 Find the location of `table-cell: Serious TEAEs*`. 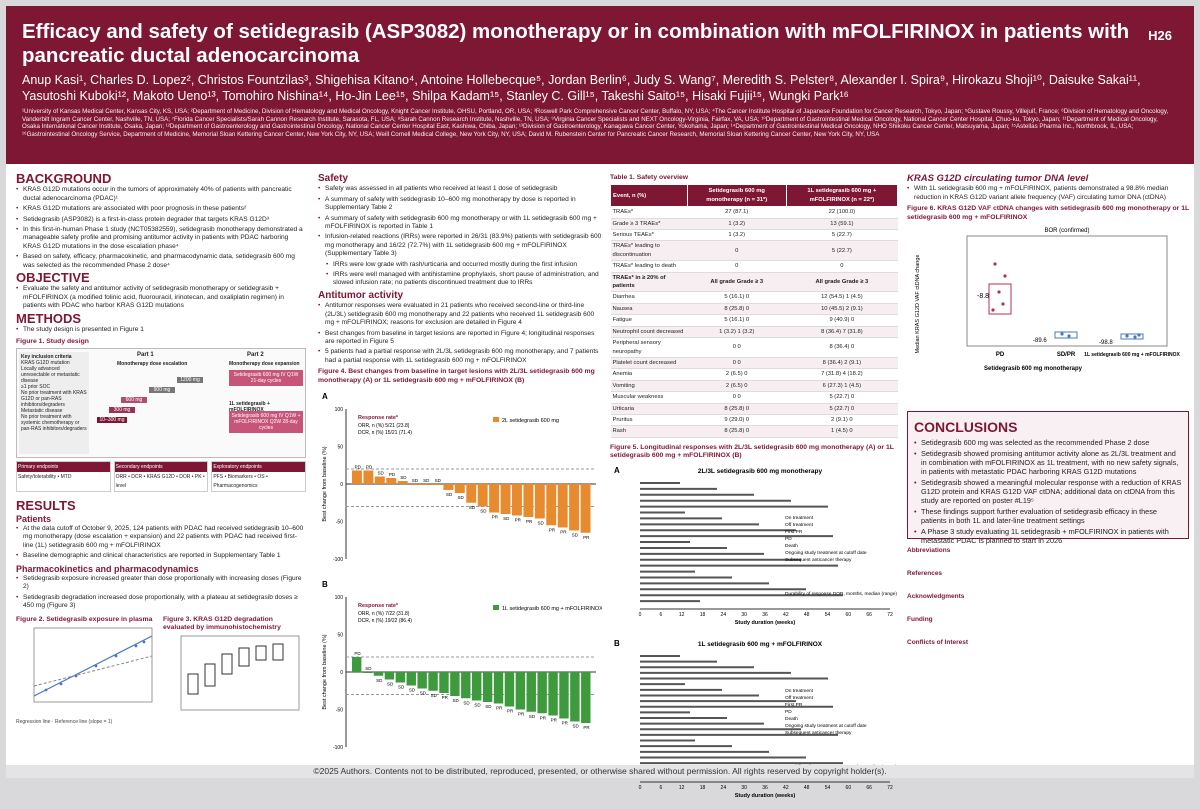

table-cell: Serious TEAEs* is located at coordinates (649, 235).